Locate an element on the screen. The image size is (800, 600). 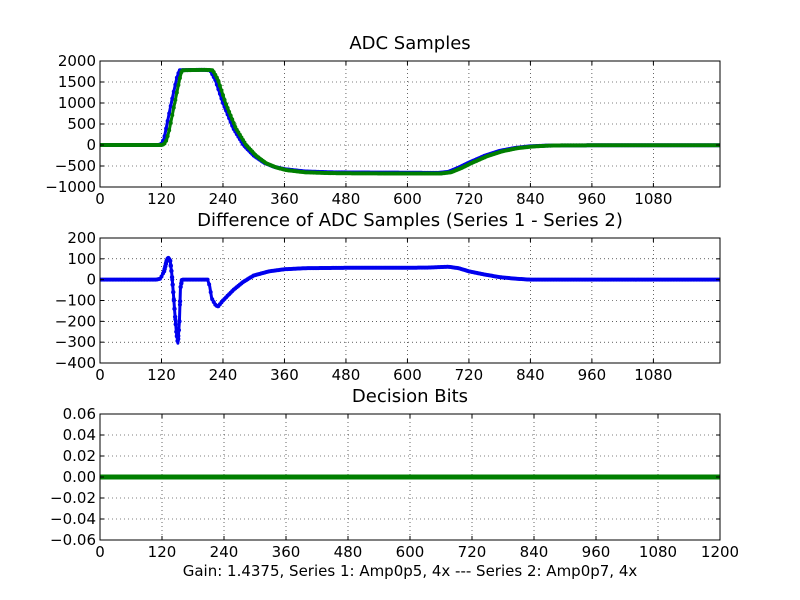
x-tick-label: 600 is located at coordinates (410, 552).